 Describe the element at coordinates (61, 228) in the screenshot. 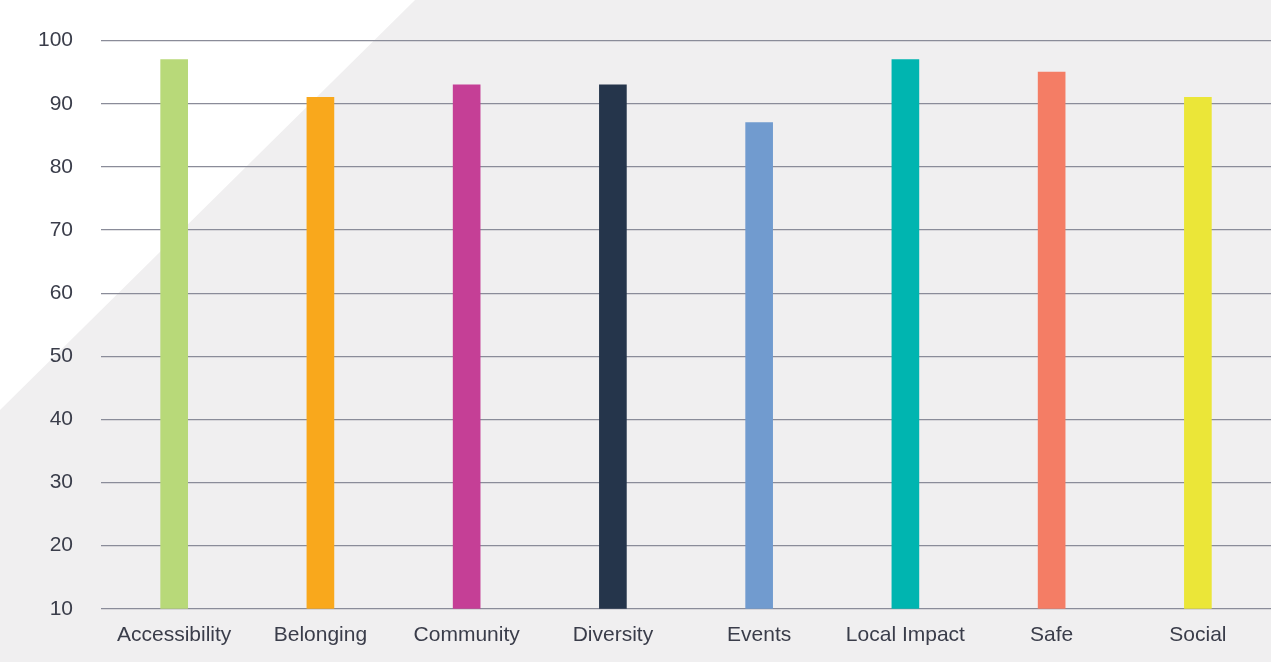

I see `y-tick-label: 70` at that location.